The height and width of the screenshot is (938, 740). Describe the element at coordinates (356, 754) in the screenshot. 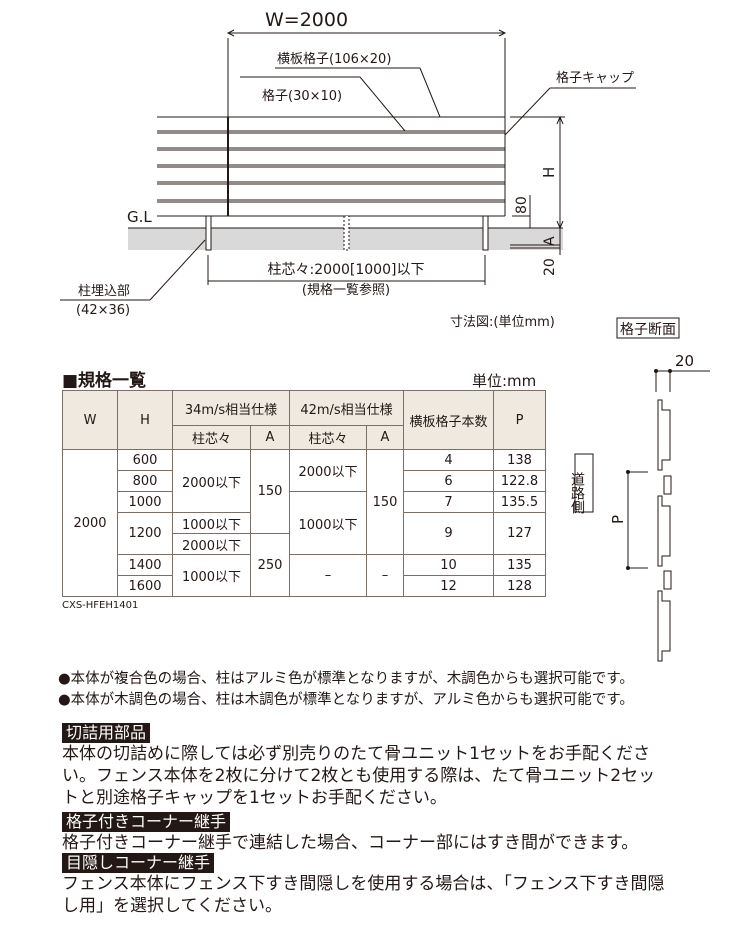

I see `section-text: 本体の切詰めに際しては必ず別売りのたて骨ユニット1セットをお手配くださ` at that location.